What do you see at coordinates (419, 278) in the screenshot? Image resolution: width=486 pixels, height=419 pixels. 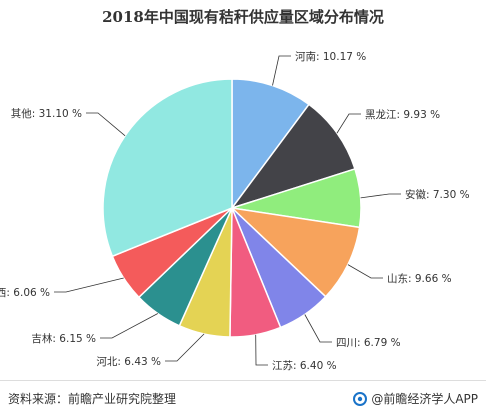 I see `slice-label: 山东: 9.66 %` at bounding box center [419, 278].